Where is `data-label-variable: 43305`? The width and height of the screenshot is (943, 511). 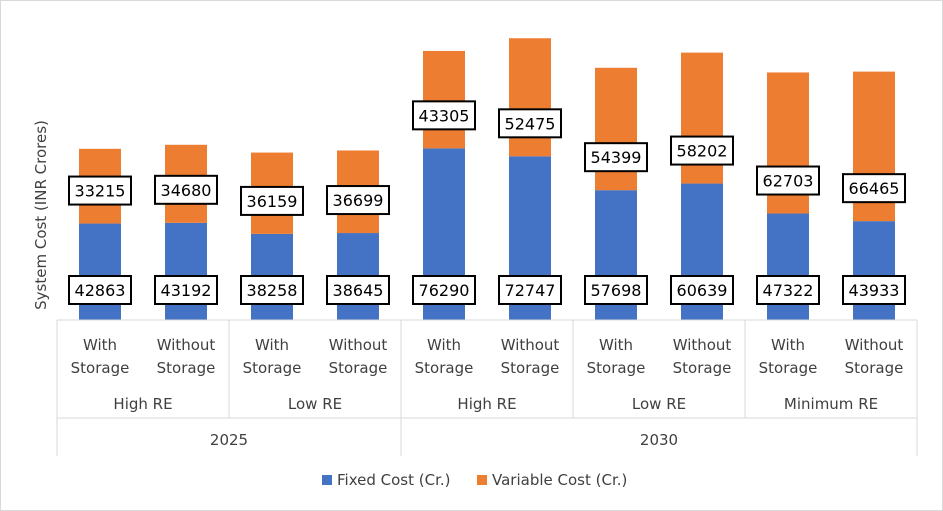
data-label-variable: 43305 is located at coordinates (444, 115).